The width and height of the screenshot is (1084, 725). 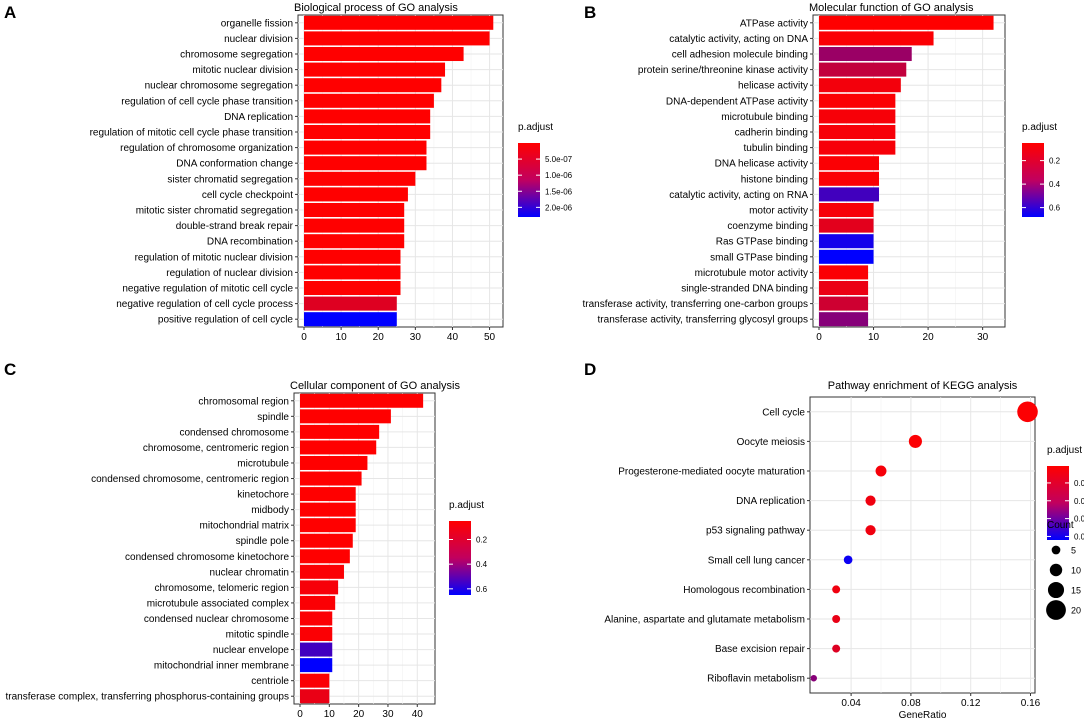 What do you see at coordinates (755, 531) in the screenshot?
I see `category-label: p53 signaling pathway` at bounding box center [755, 531].